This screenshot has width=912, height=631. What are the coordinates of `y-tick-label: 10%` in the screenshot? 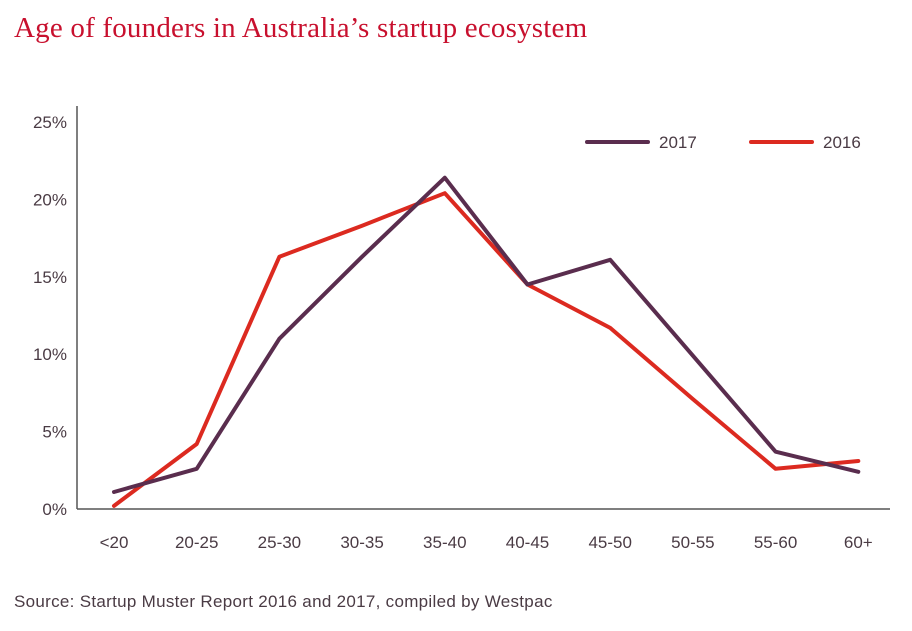 It's located at (50, 354).